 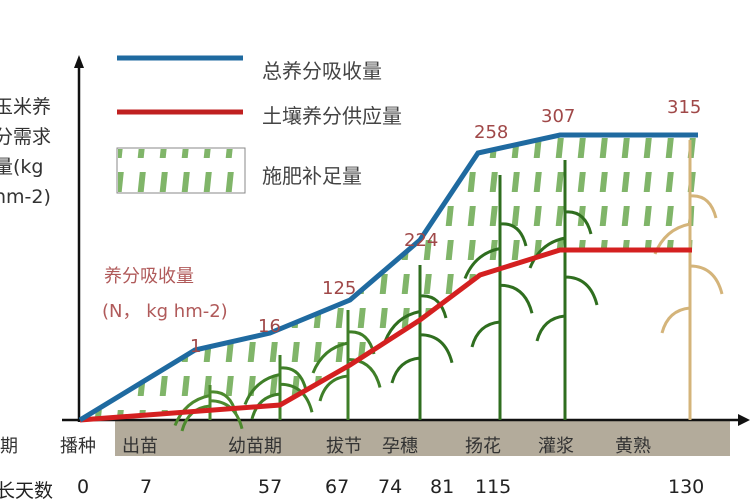 I want to click on point-label: 307, so click(x=558, y=116).